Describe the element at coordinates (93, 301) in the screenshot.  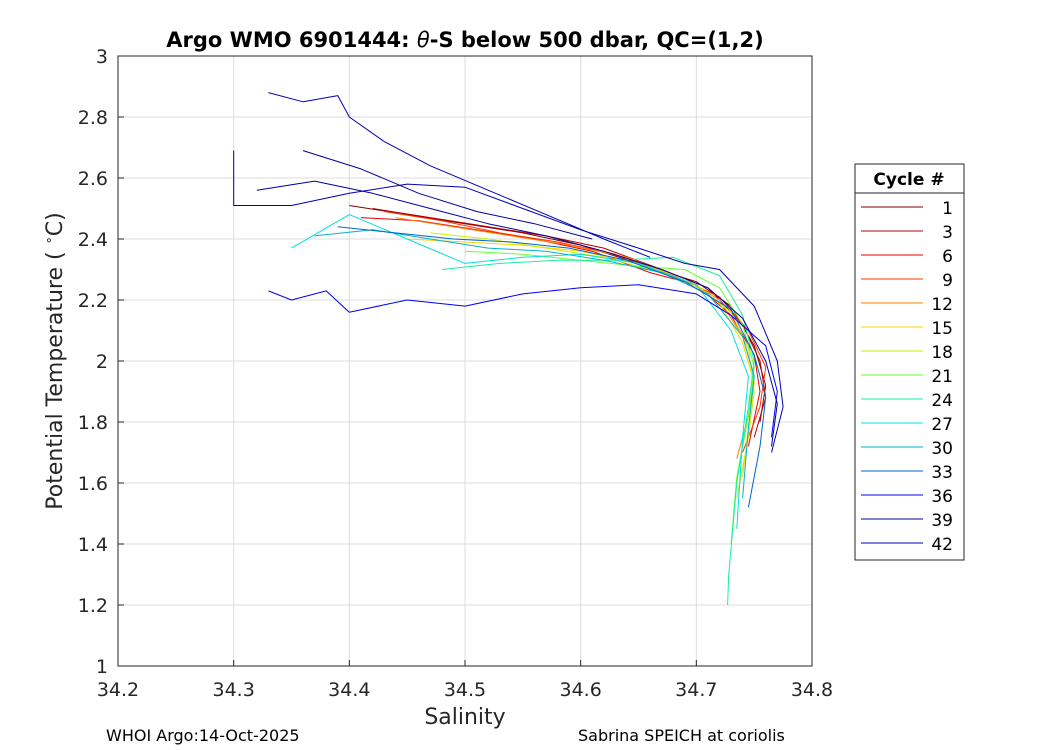
I see `y-tick-label: 2.2` at that location.